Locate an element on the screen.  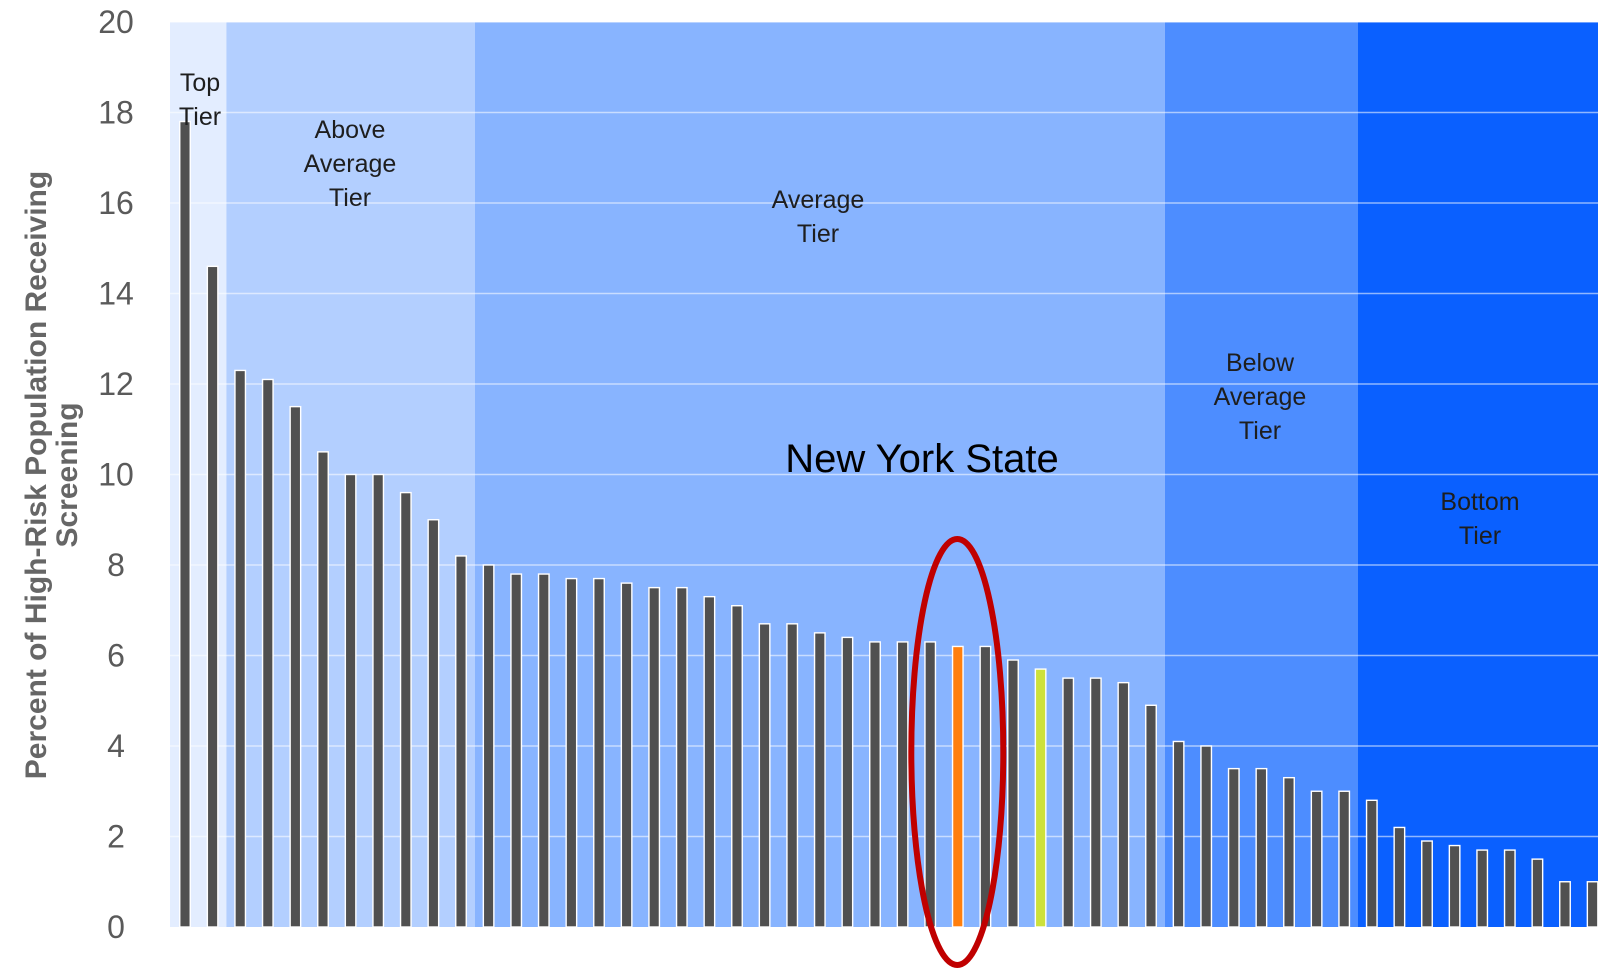
tier-label-0: Top Tier is located at coordinates (200, 100).